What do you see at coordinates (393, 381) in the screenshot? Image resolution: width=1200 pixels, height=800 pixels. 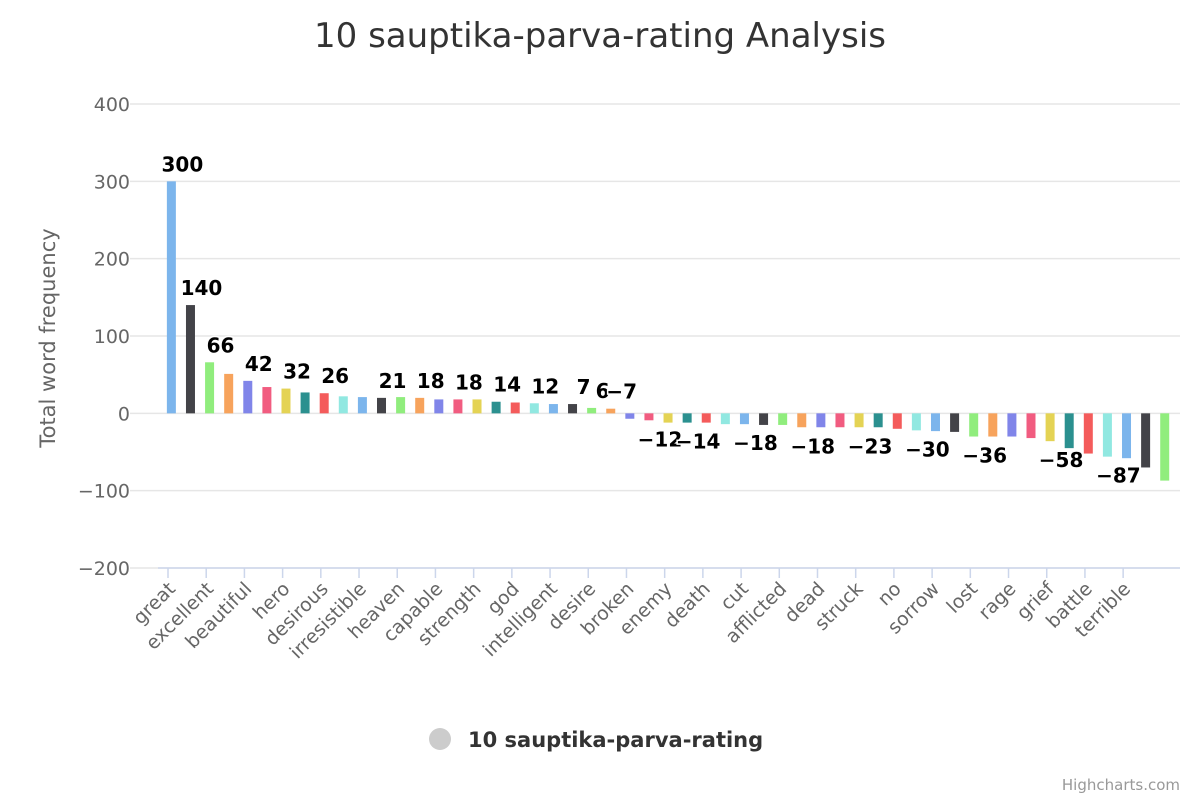 I see `data-label: 21` at bounding box center [393, 381].